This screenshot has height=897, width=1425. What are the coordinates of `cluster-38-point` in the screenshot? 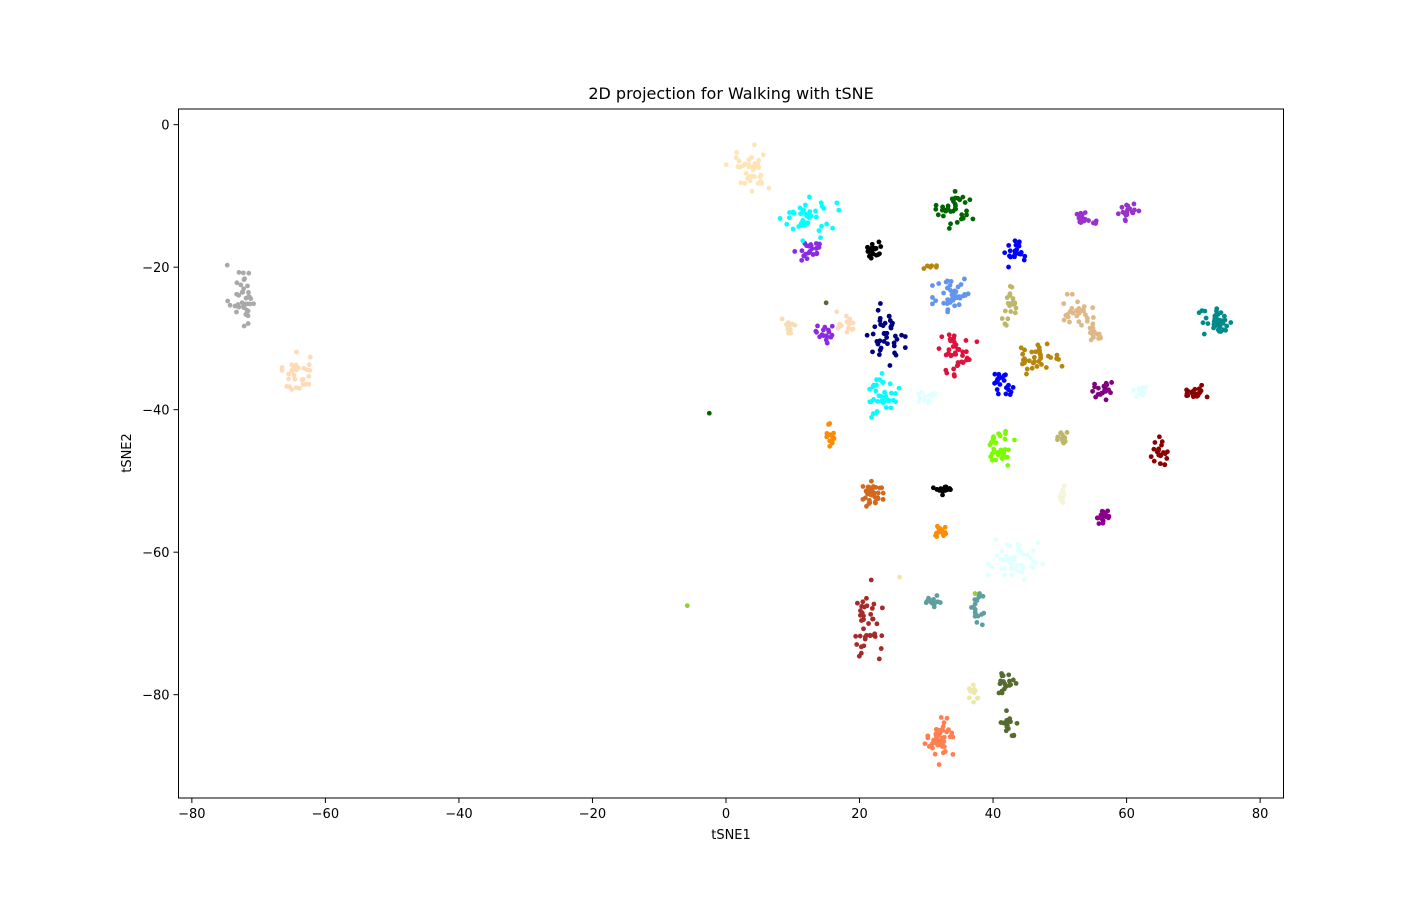 It's located at (934, 607).